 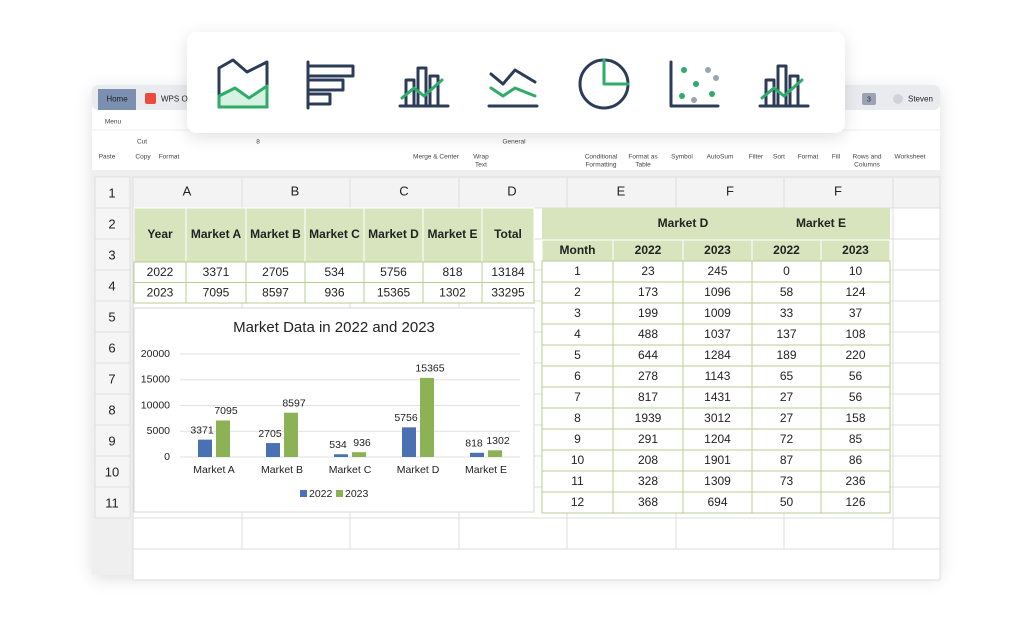 What do you see at coordinates (508, 234) in the screenshot?
I see `table-header: Total` at bounding box center [508, 234].